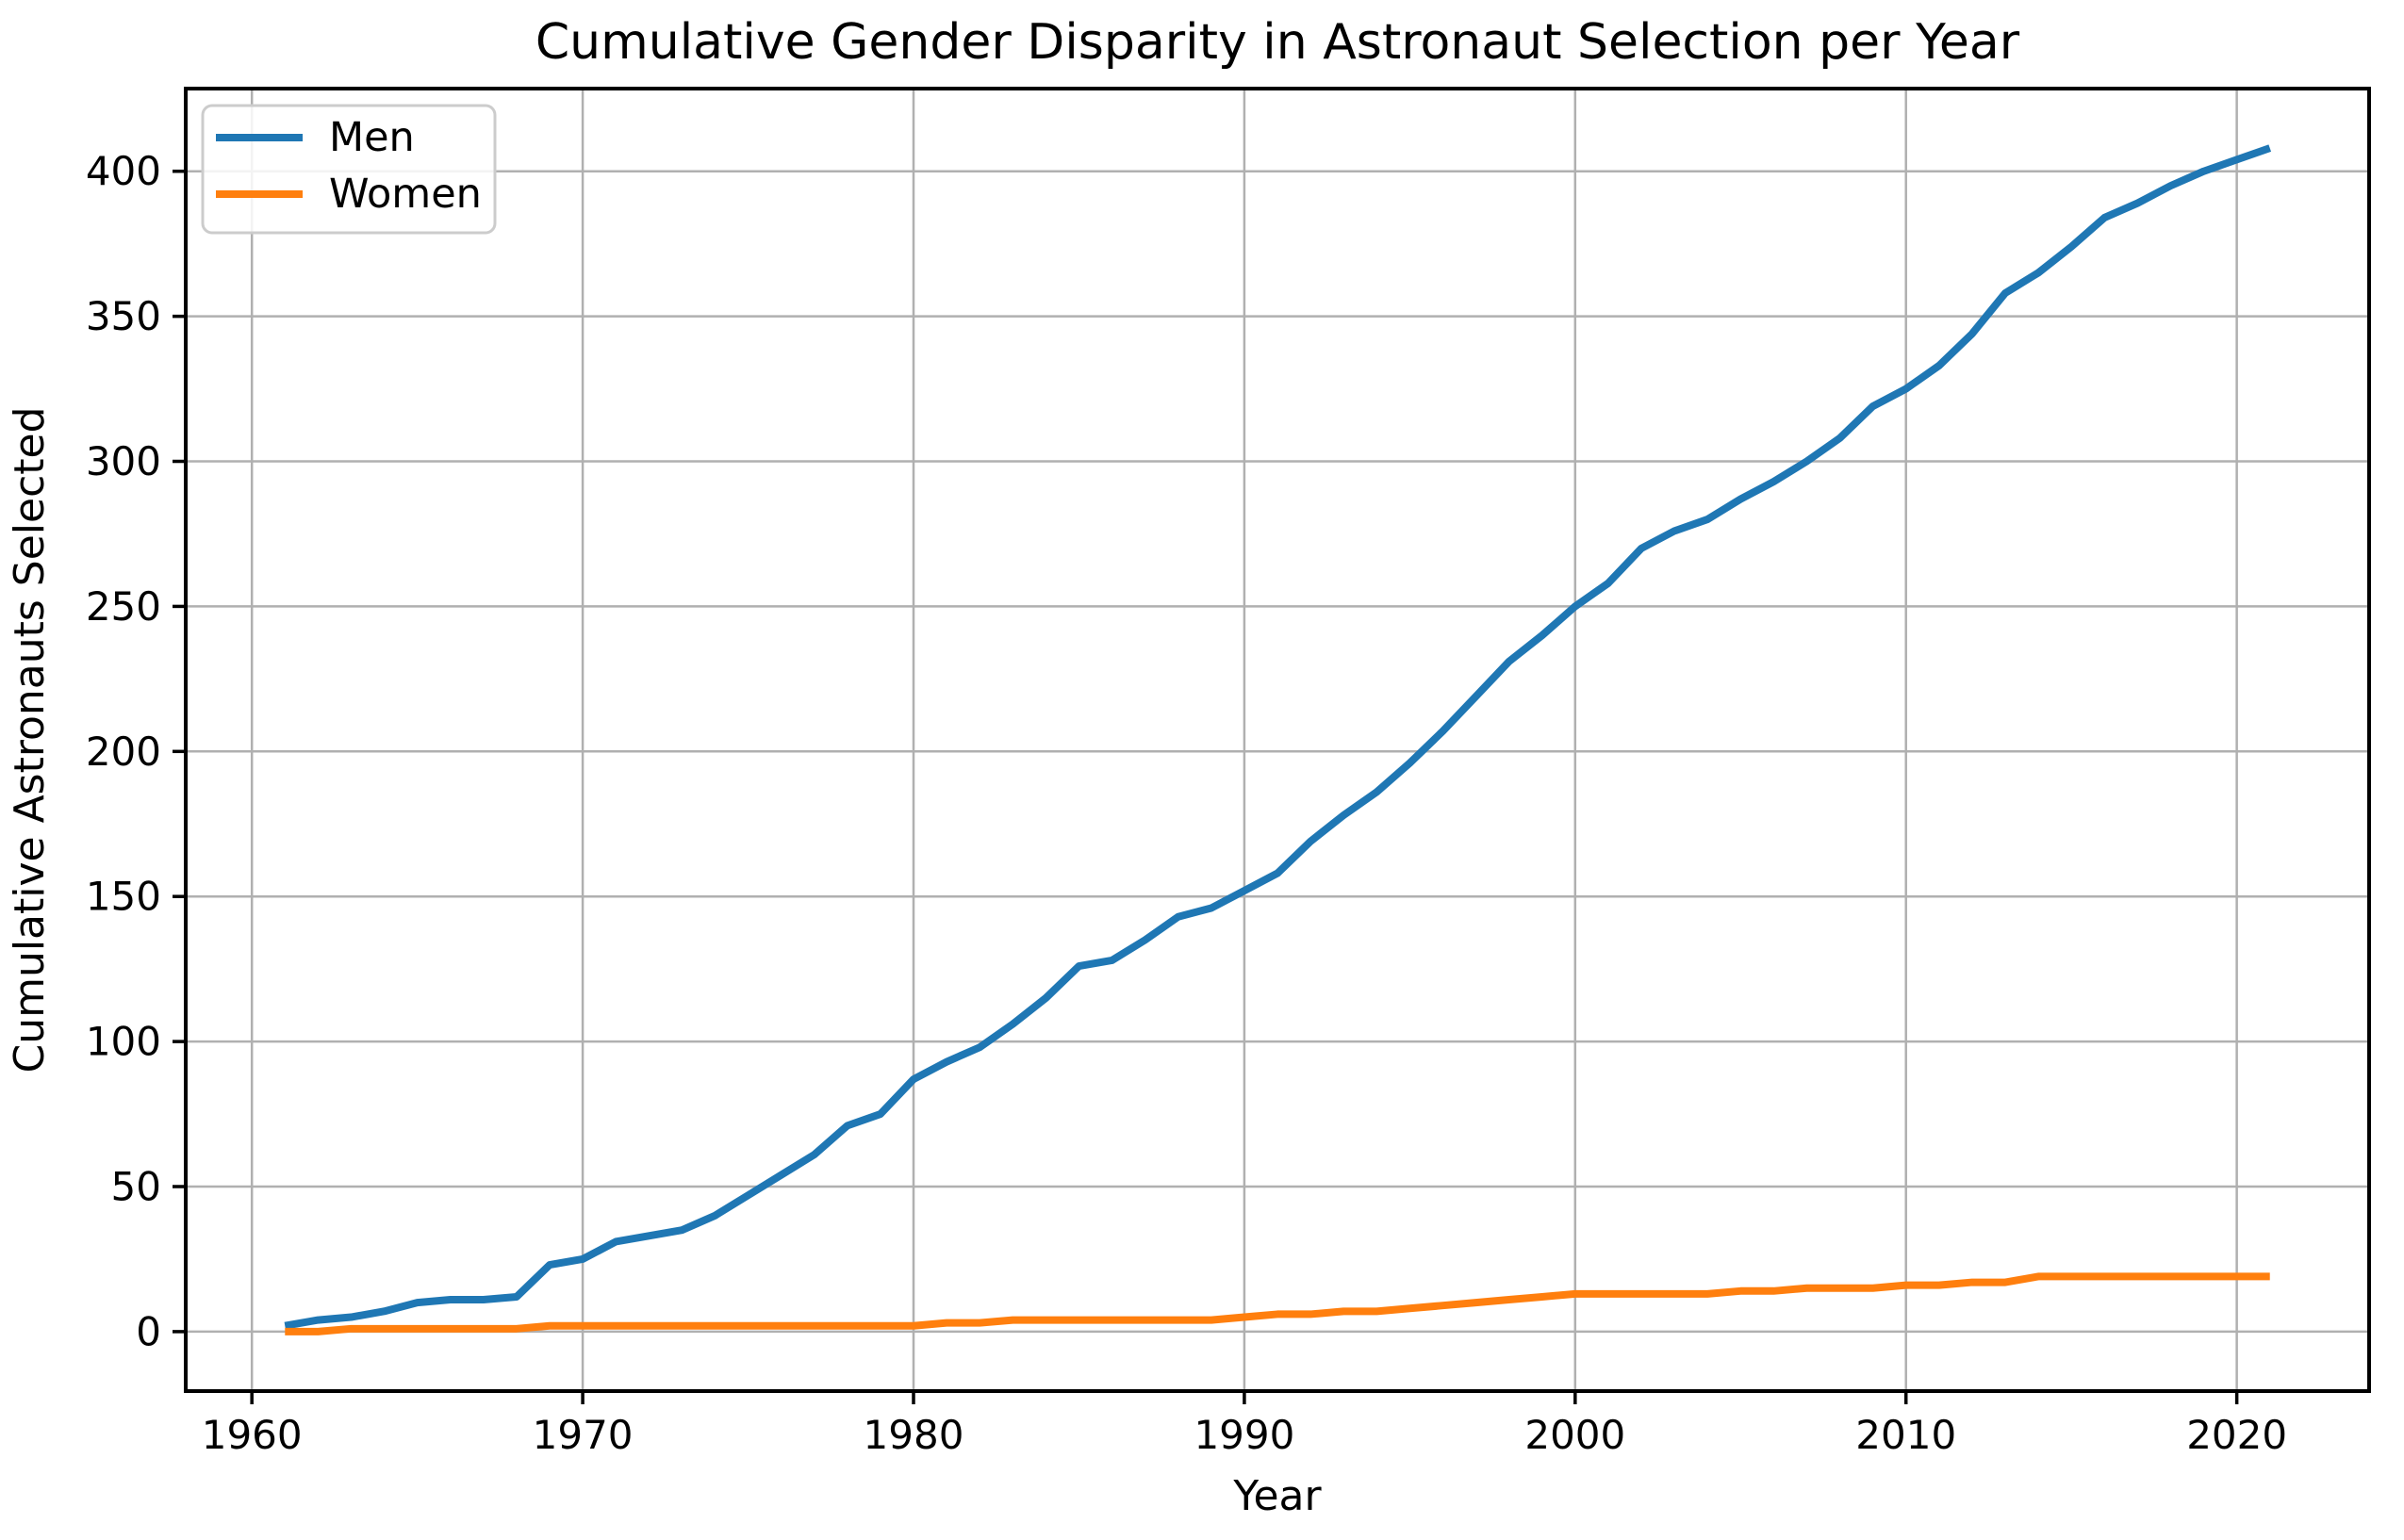 The width and height of the screenshot is (2404, 1540). Describe the element at coordinates (1277, 1303) in the screenshot. I see `series-women-line` at that location.